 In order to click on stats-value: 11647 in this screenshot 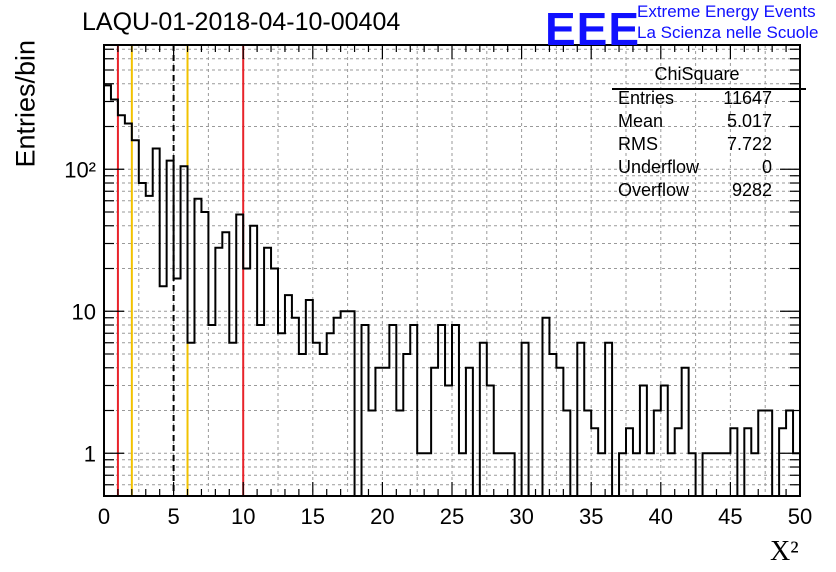, I will do `click(747, 98)`.